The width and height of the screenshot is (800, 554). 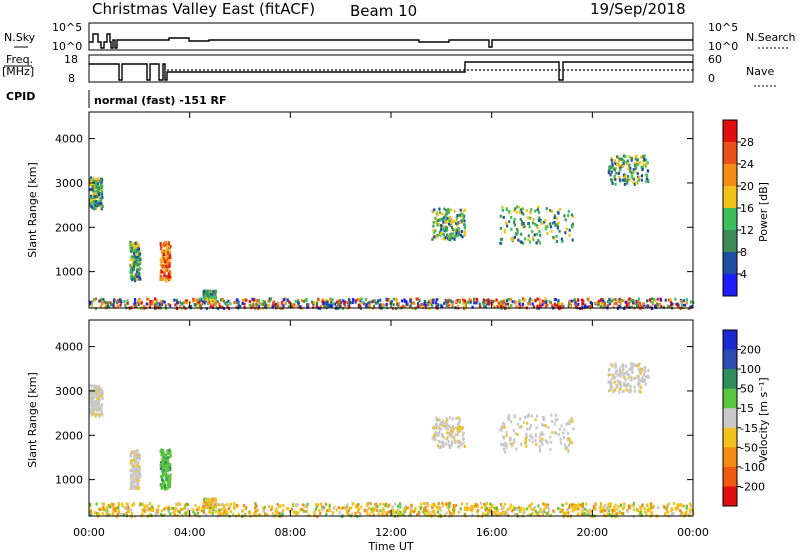 I want to click on colorbar-tick-label: 200, so click(x=750, y=350).